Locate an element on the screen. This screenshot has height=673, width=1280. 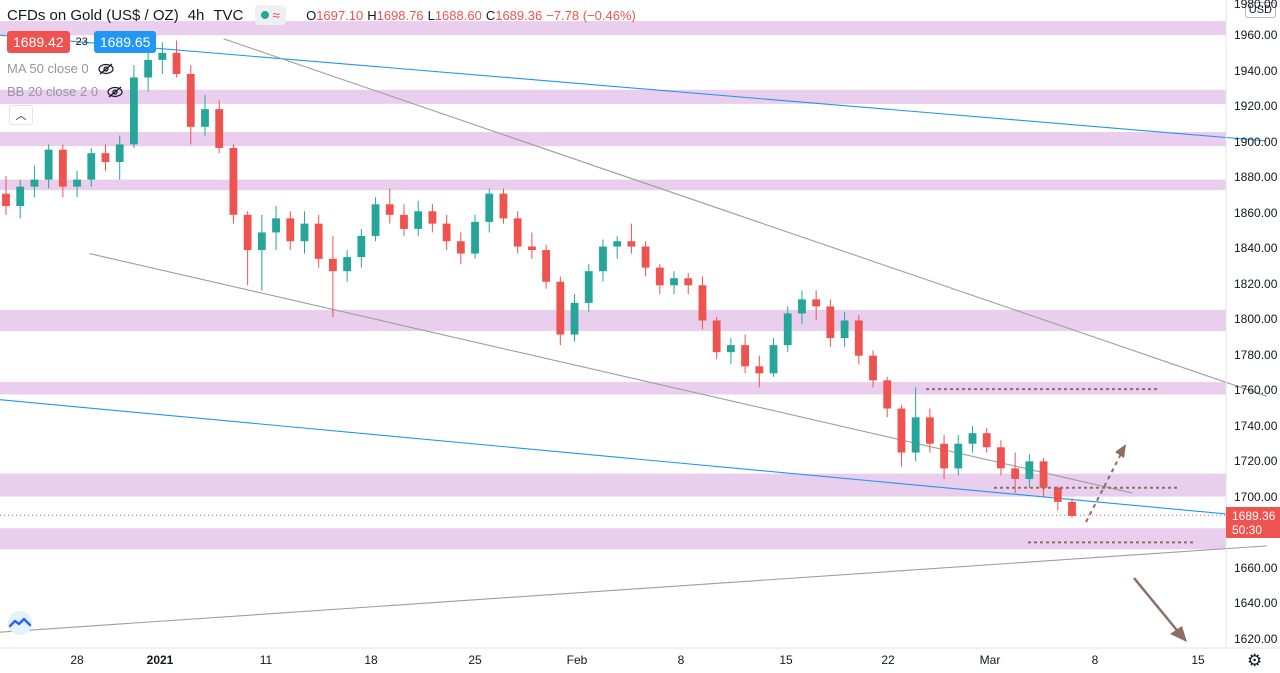
time-tick: 11 is located at coordinates (266, 660).